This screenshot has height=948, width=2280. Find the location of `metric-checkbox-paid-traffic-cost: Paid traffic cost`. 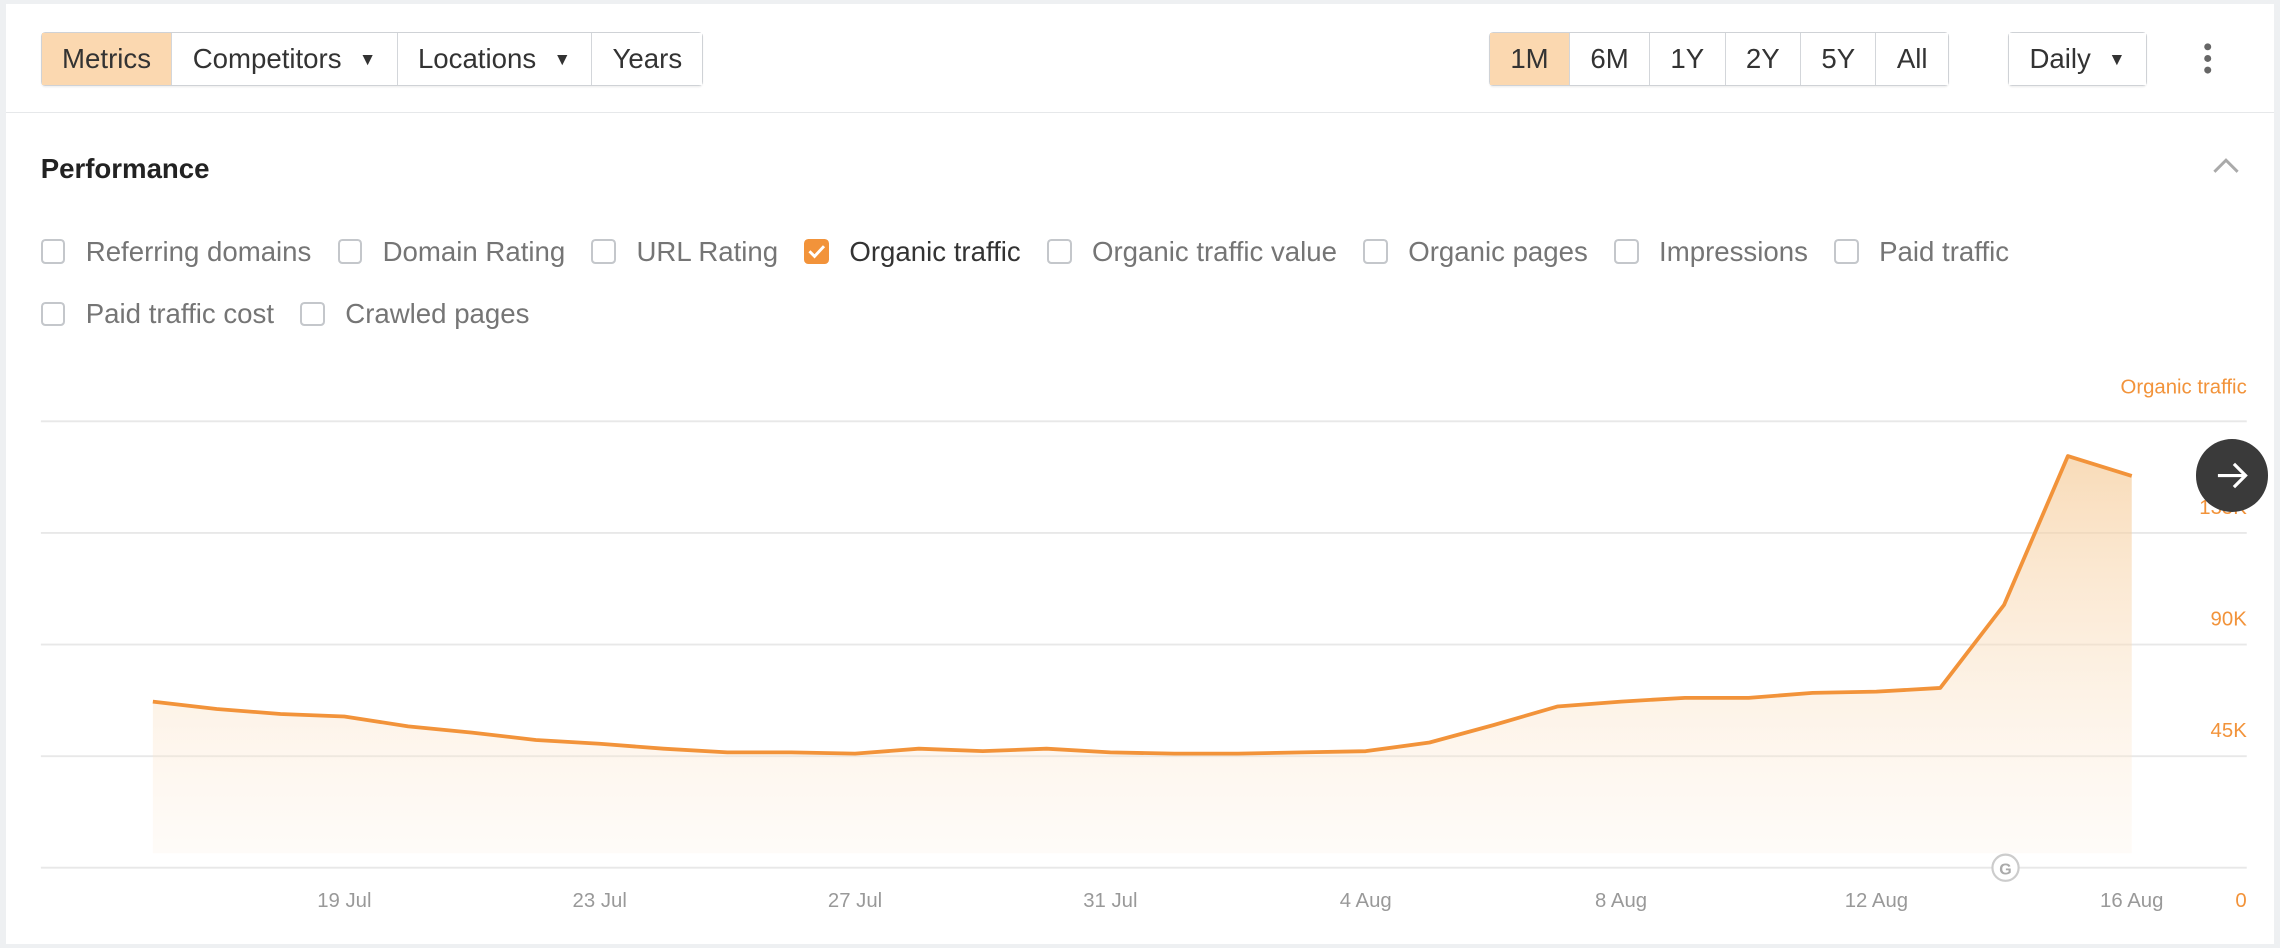

metric-checkbox-paid-traffic-cost: Paid traffic cost is located at coordinates (157, 314).